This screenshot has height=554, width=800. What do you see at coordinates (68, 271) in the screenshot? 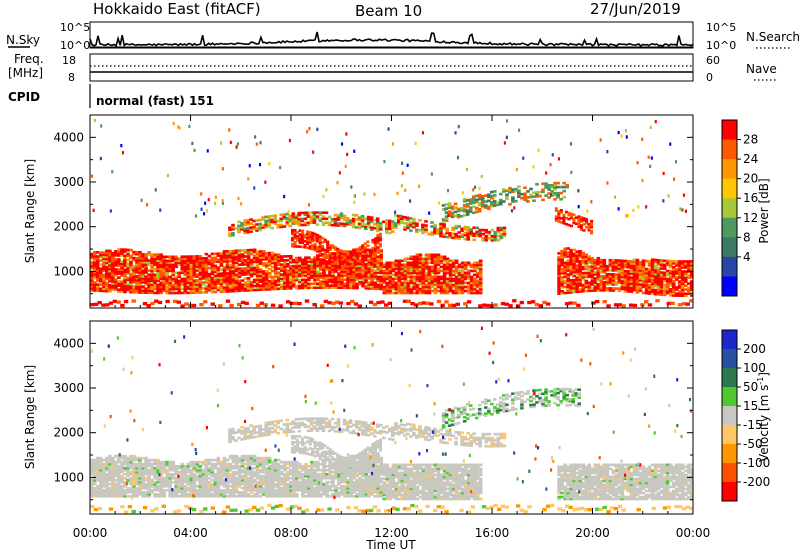
I see `power-y-tick-label: 1000` at bounding box center [68, 271].